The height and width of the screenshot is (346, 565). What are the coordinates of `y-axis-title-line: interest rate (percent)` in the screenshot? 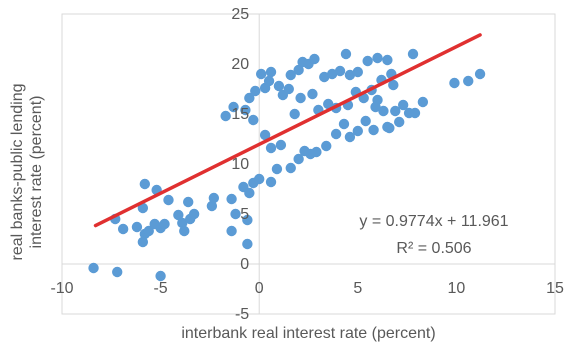 It's located at (36, 172).